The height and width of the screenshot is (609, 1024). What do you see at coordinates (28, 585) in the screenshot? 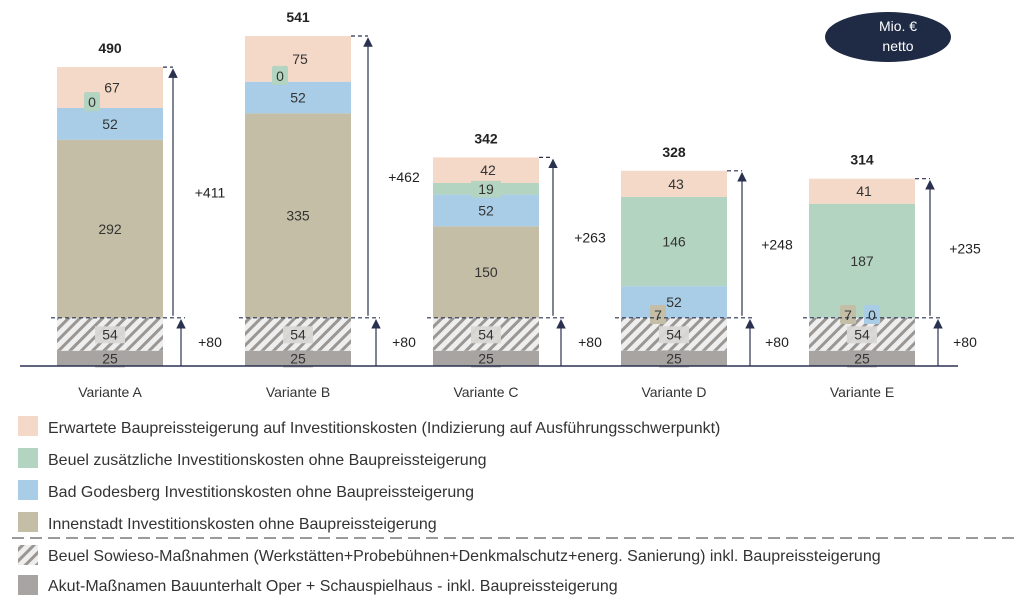
I see `legend-swatch-akut` at bounding box center [28, 585].